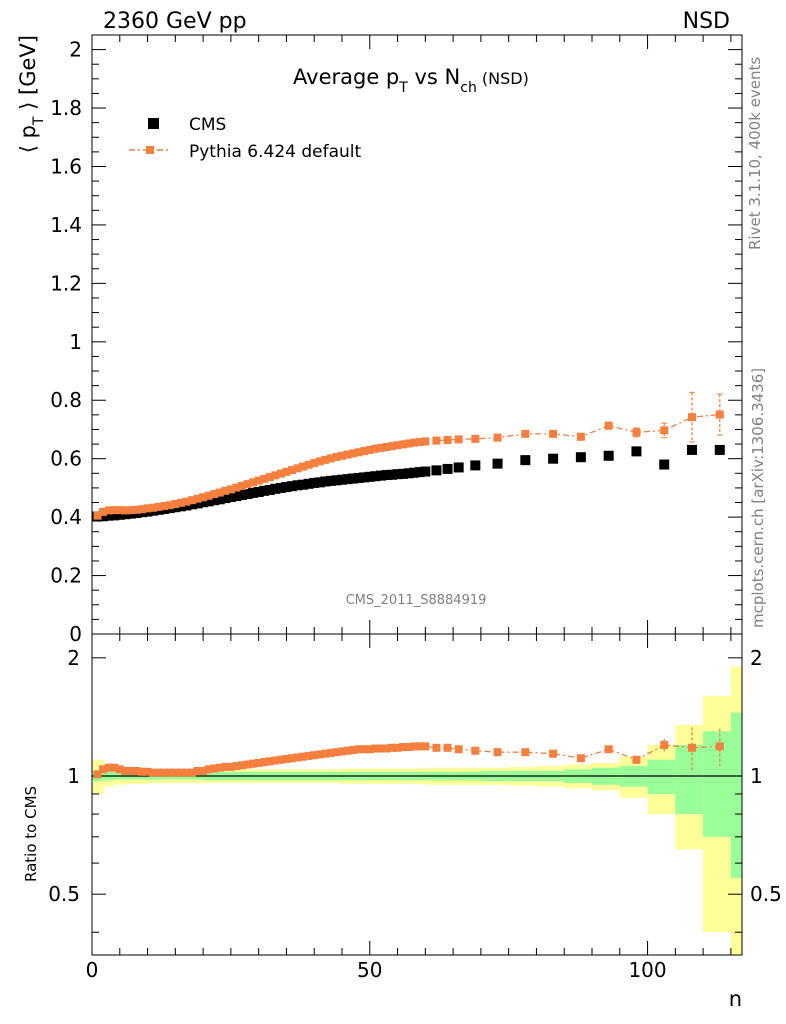 The height and width of the screenshot is (1024, 786). What do you see at coordinates (468, 88) in the screenshot?
I see `plot-title-sub2: ch` at bounding box center [468, 88].